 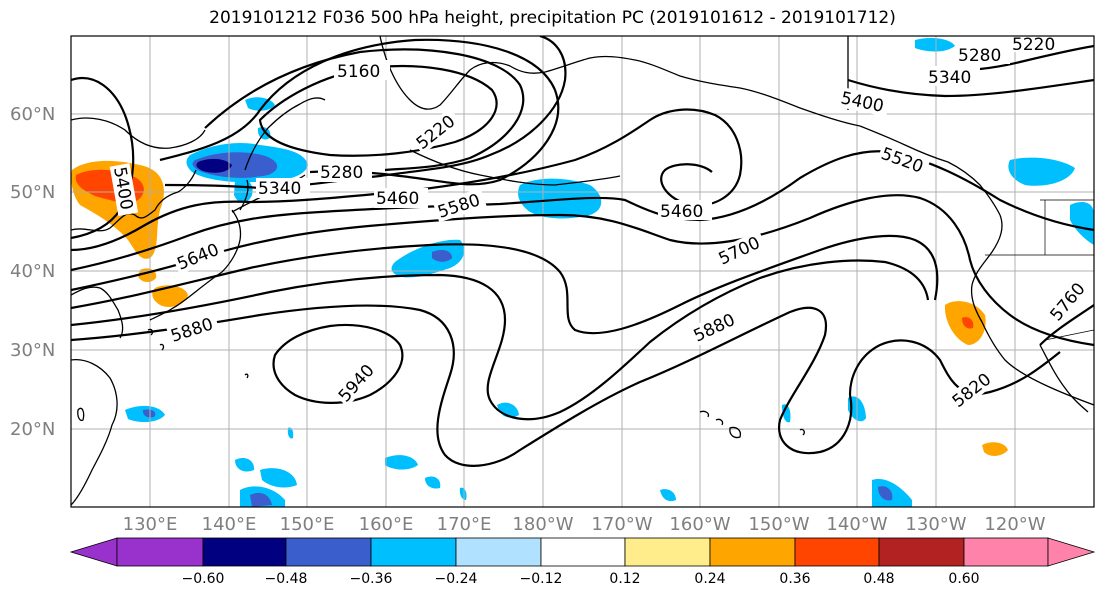 I want to click on precip-aleutian-blue, so click(x=560, y=198).